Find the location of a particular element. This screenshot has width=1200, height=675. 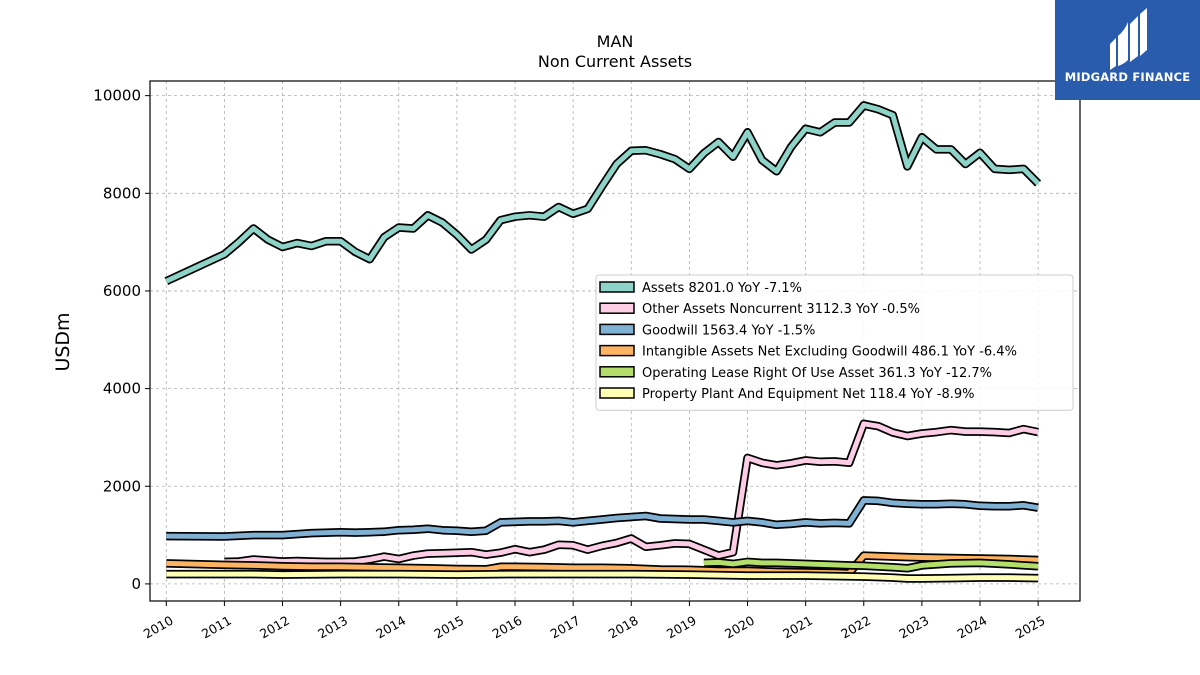

logo-text: MIDGARD FINANCE is located at coordinates (1127, 77).